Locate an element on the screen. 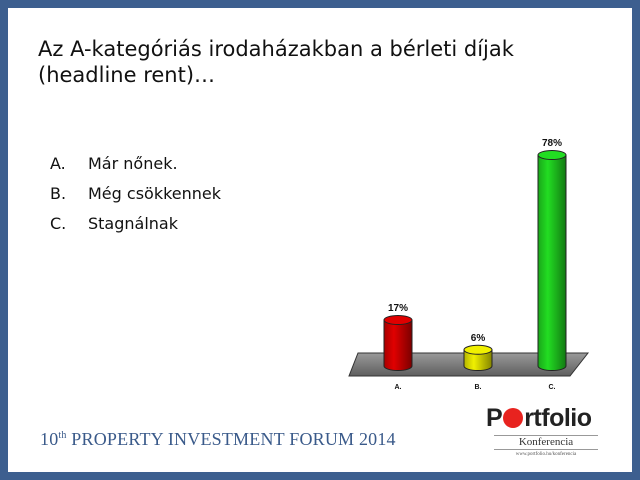 Image resolution: width=640 pixels, height=480 pixels. bar-value-label: 78% is located at coordinates (552, 143).